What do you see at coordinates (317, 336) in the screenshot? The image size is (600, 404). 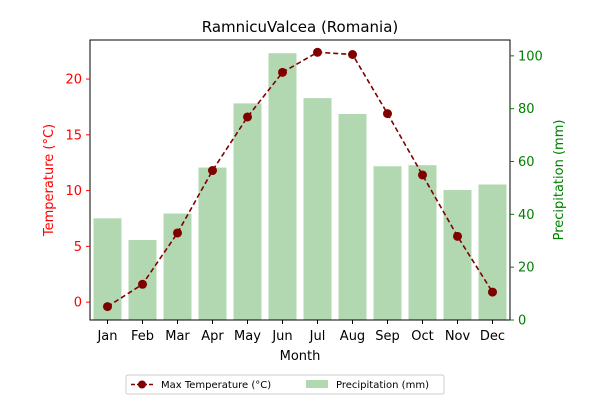 I see `x-tick-label: Jul` at bounding box center [317, 336].